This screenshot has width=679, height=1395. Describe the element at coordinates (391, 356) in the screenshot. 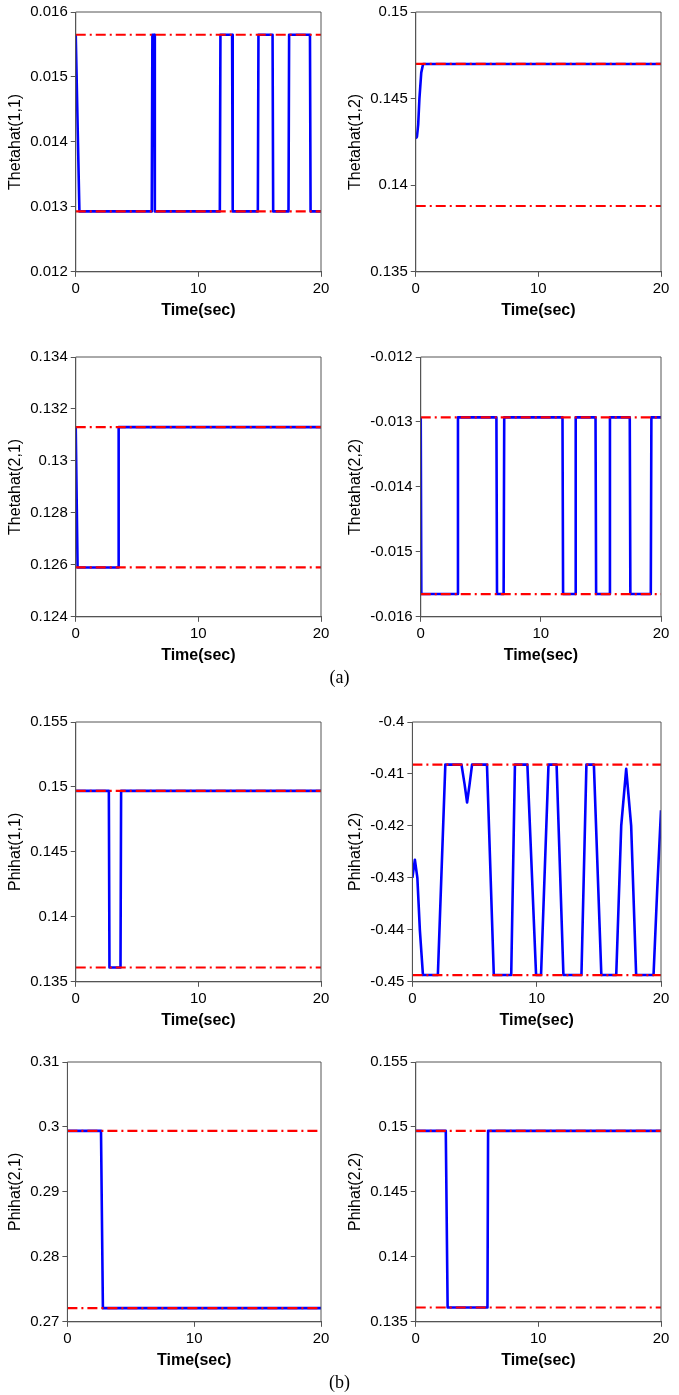

I see `y-tick-label: -0.012` at that location.